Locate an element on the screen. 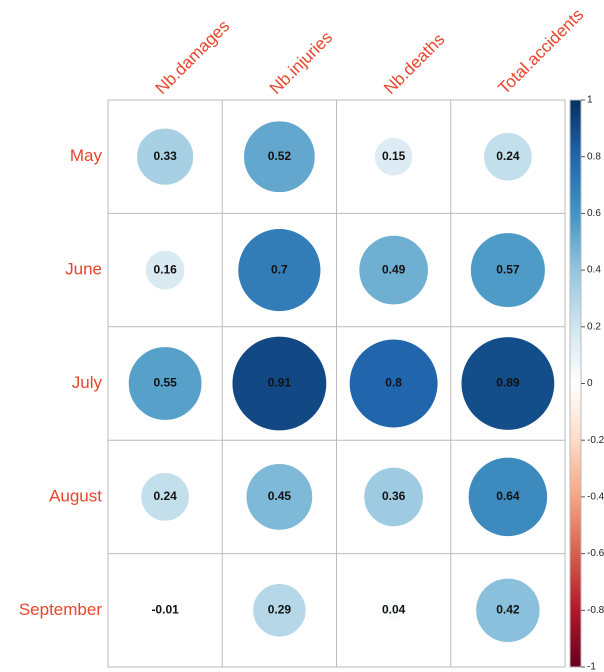  colorbar-tick-label: -0.4 is located at coordinates (595, 497).